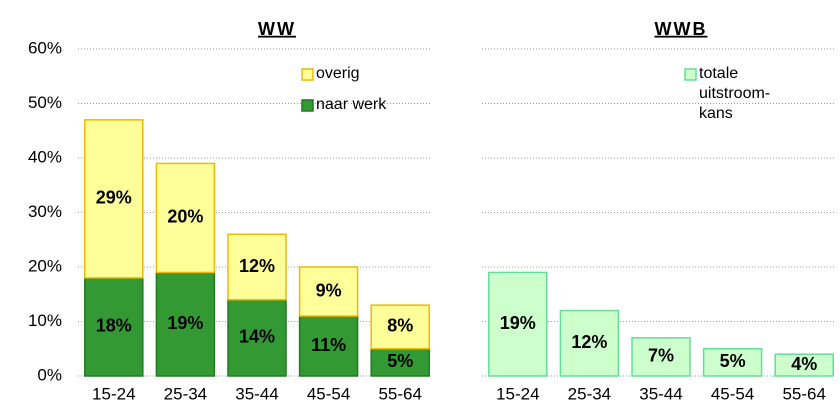 The width and height of the screenshot is (840, 410). What do you see at coordinates (49, 374) in the screenshot?
I see `y-tick-label: 0%` at bounding box center [49, 374].